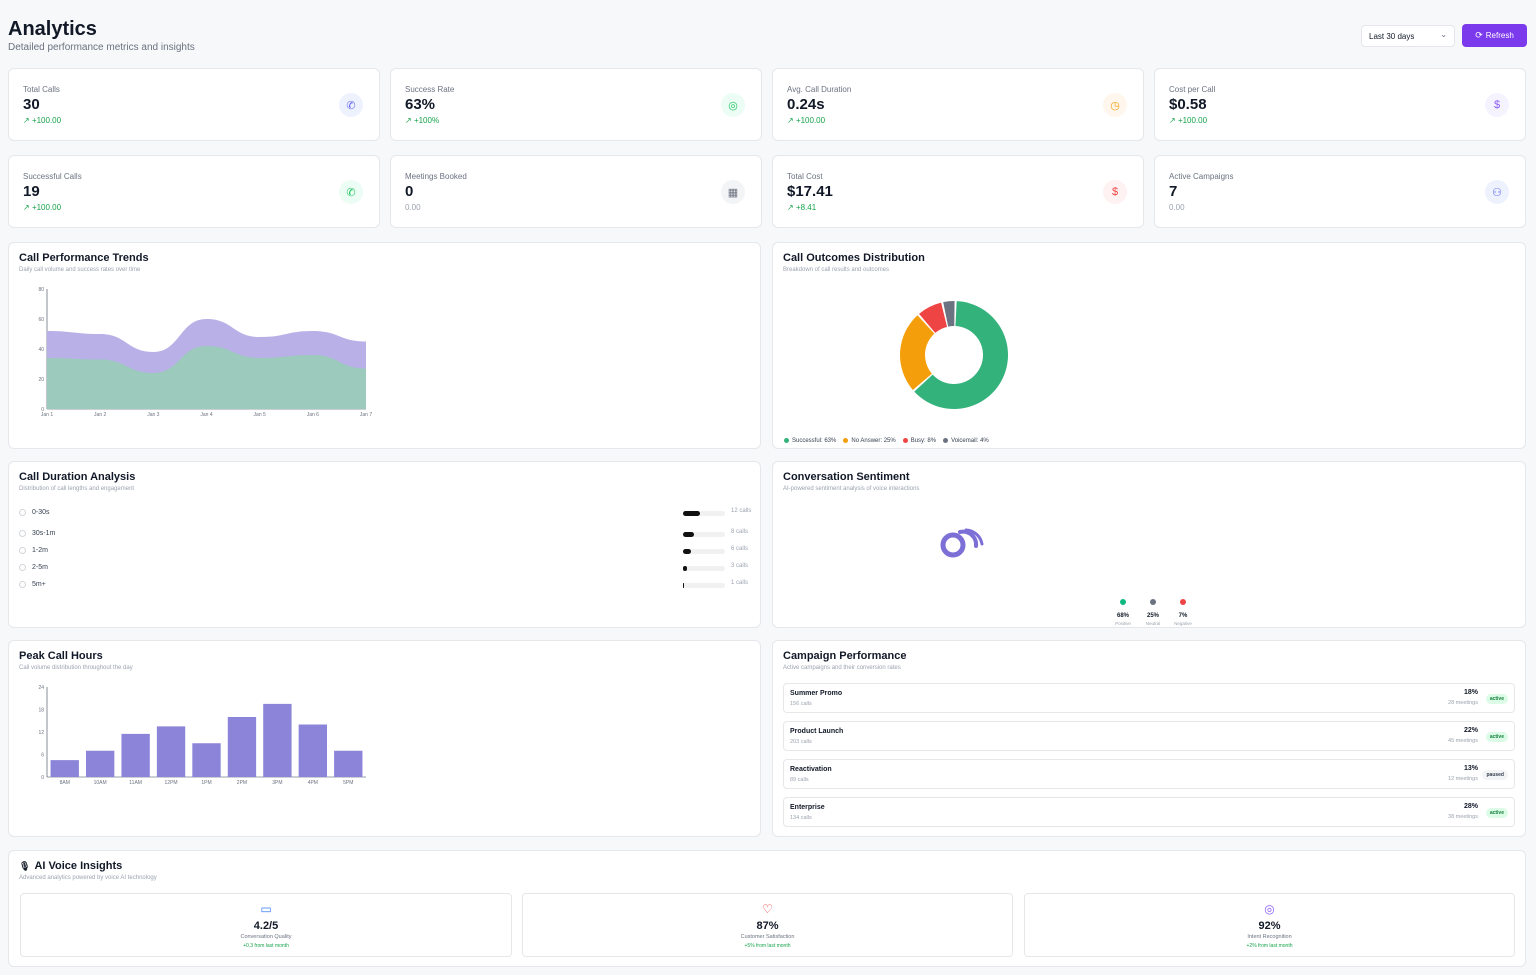 Image resolution: width=1536 pixels, height=975 pixels. Describe the element at coordinates (740, 583) in the screenshot. I see `duration-count: 1 calls` at that location.